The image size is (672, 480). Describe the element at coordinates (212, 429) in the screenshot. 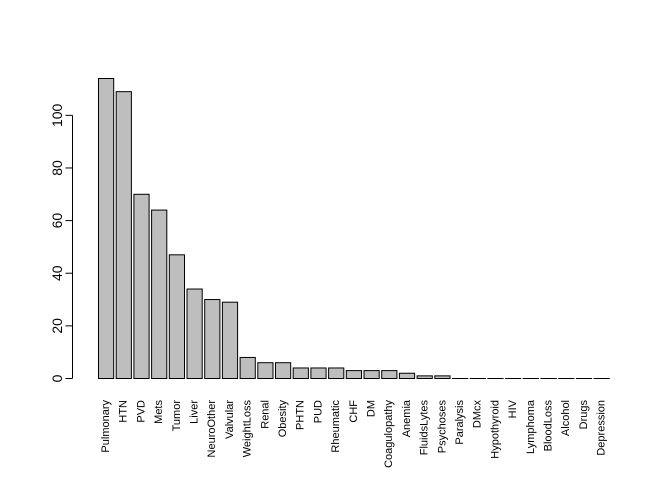

I see `x-tick-label: NeuroOther` at that location.